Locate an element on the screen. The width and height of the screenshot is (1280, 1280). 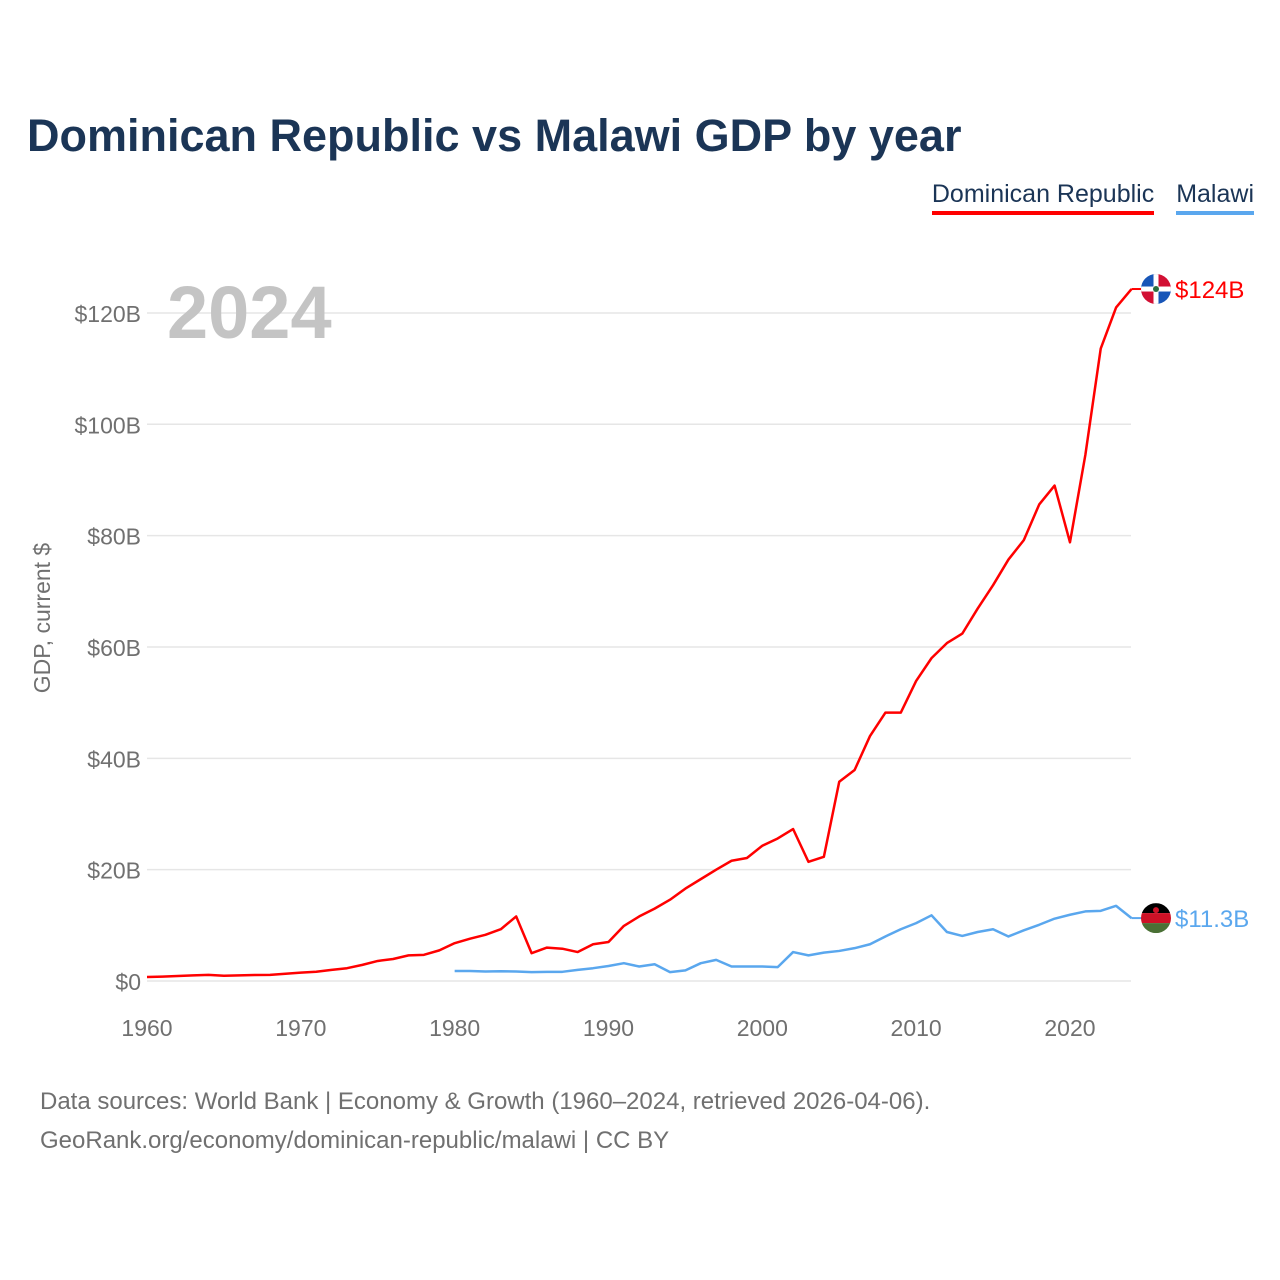
dominican-republic-flag-icon is located at coordinates (1156, 289).